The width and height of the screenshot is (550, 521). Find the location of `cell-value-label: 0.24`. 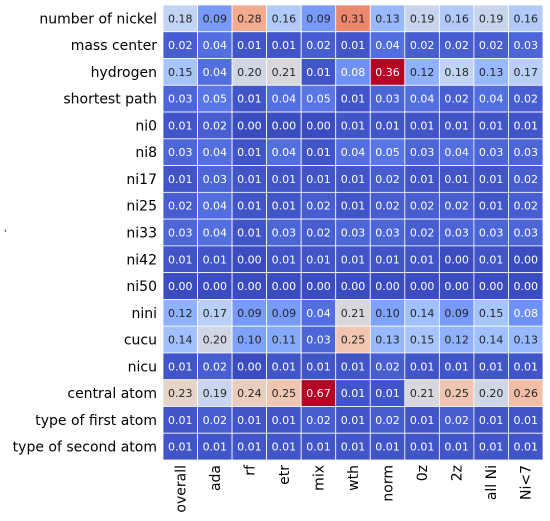

cell-value-label: 0.24 is located at coordinates (249, 393).